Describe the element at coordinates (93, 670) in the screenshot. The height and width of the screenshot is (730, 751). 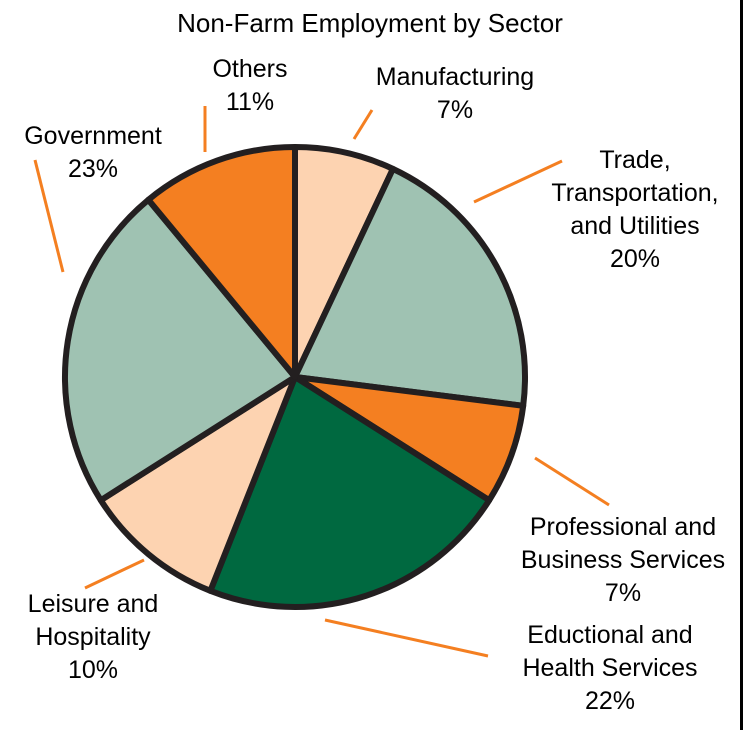
I see `slice-value-label: 10%` at that location.